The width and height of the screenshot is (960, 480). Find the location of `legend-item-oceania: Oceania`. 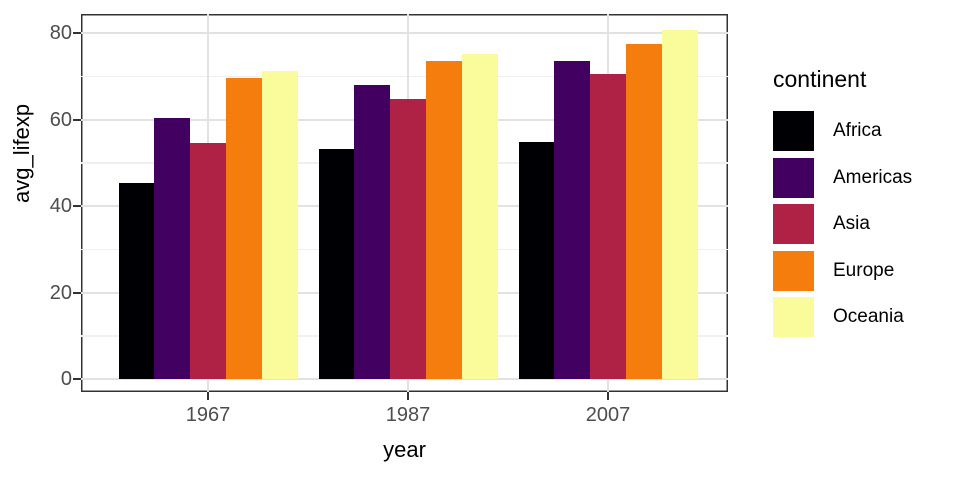

legend-item-oceania: Oceania is located at coordinates (842, 317).